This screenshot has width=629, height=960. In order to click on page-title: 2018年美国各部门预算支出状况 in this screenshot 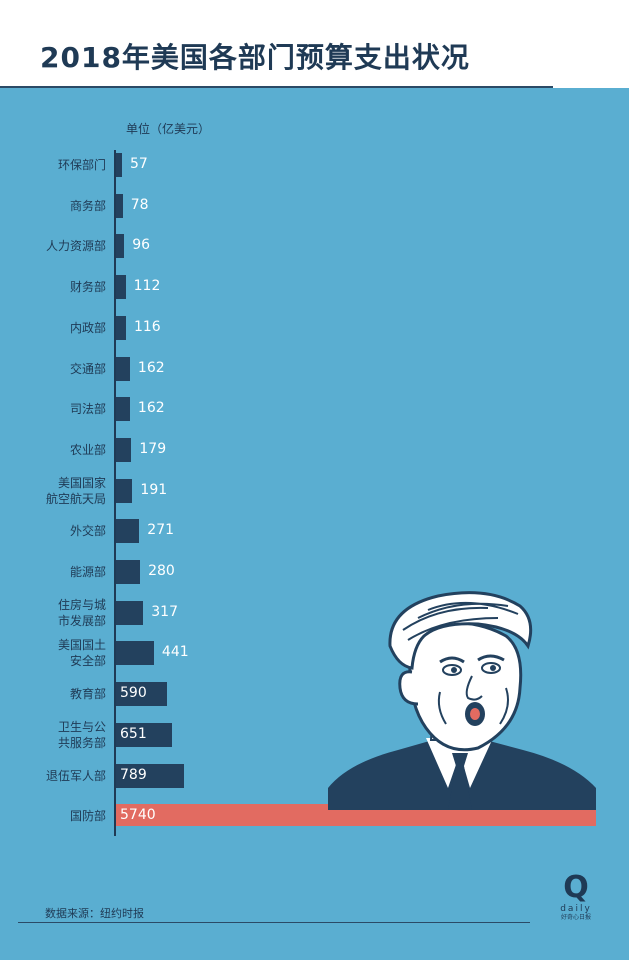, I will do `click(255, 57)`.